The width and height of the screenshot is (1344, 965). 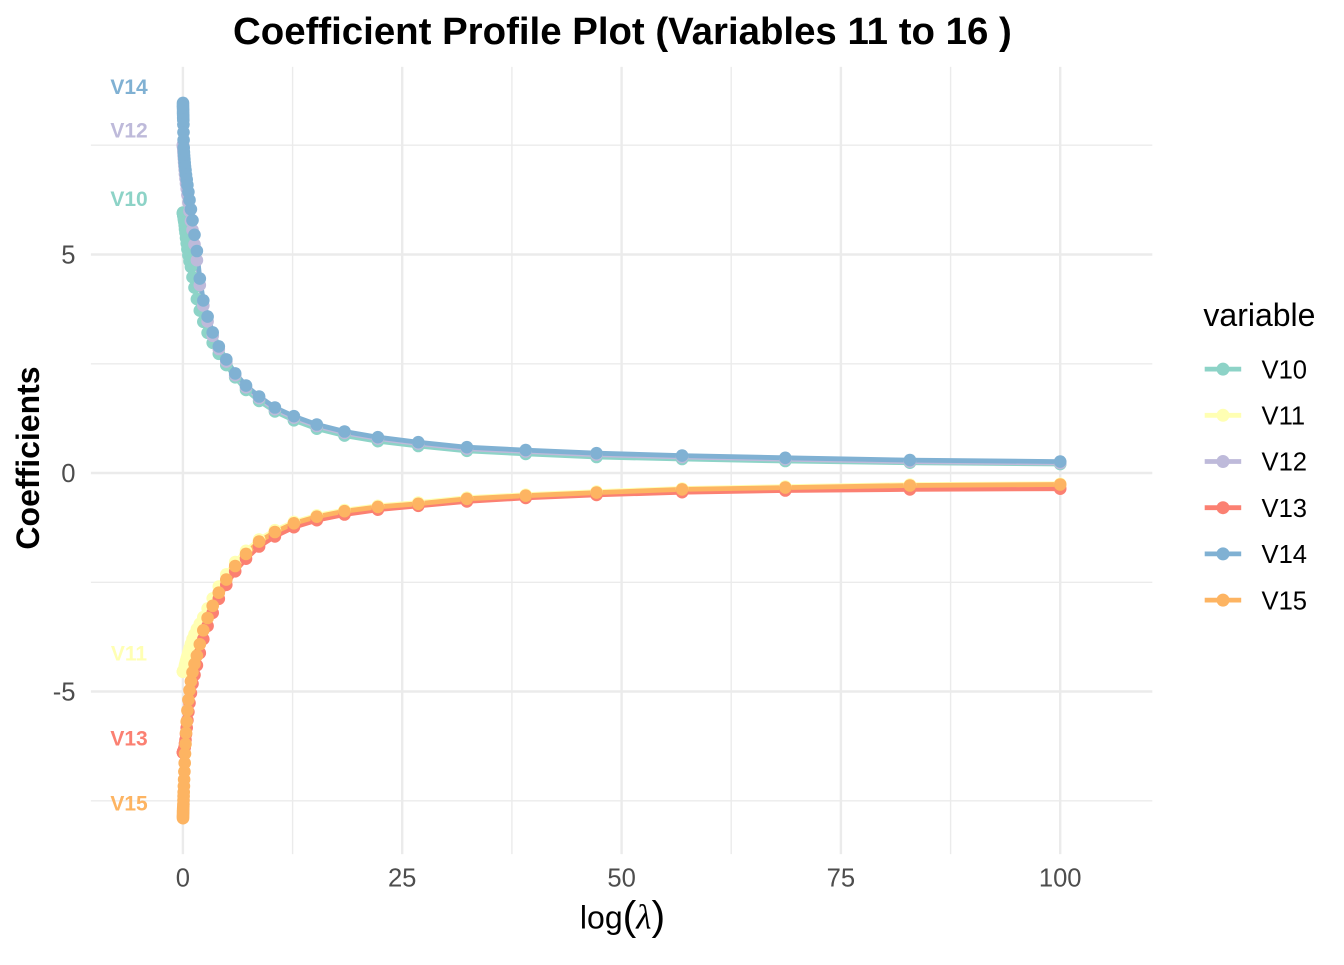 I want to click on svg-text: log(λ), so click(x=622, y=916).